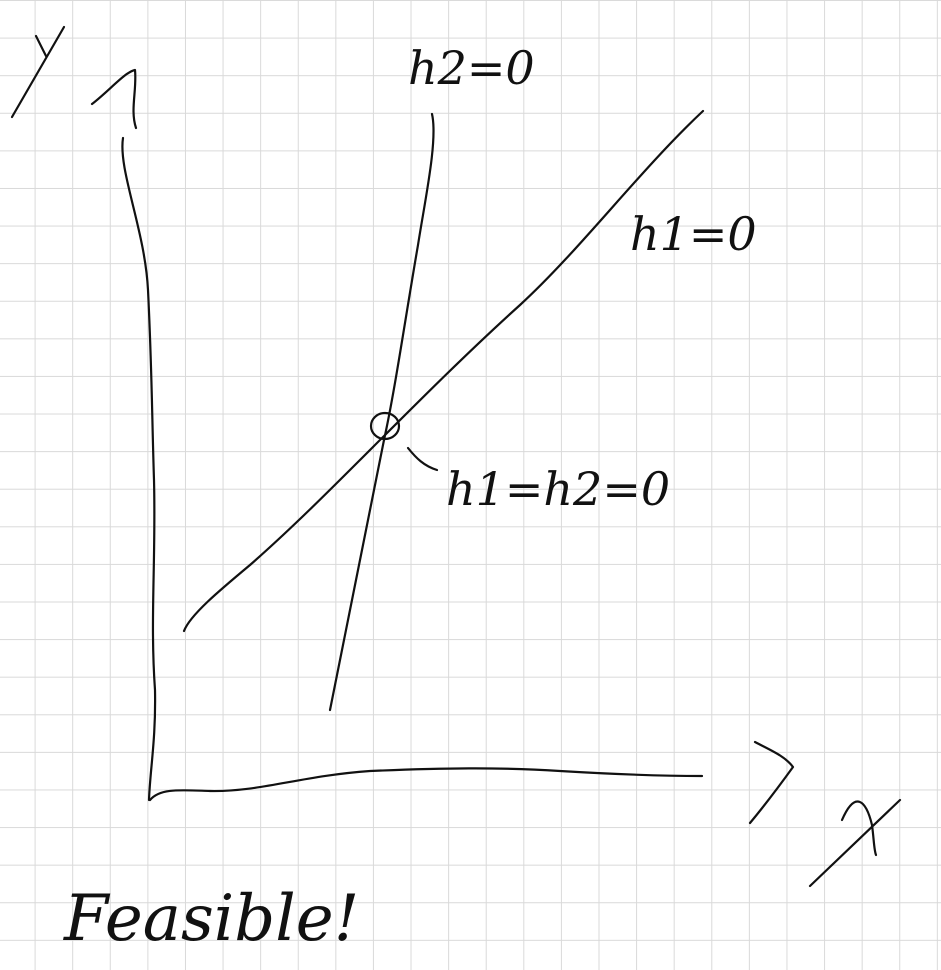 Image resolution: width=941 pixels, height=970 pixels. What do you see at coordinates (471, 782) in the screenshot?
I see `x-axis` at bounding box center [471, 782].